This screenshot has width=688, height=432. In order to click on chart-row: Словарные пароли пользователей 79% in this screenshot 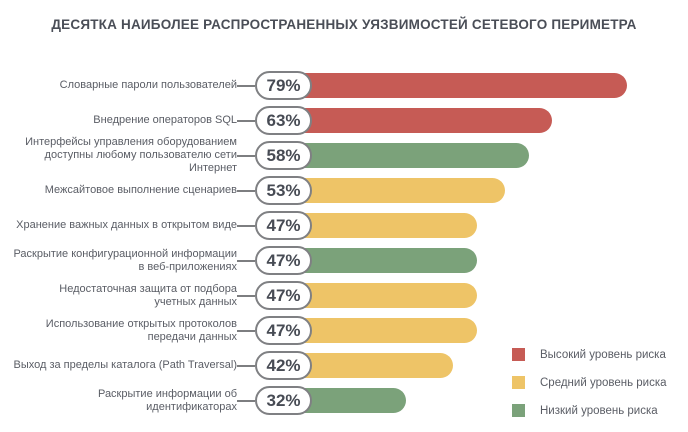, I will do `click(350, 85)`.